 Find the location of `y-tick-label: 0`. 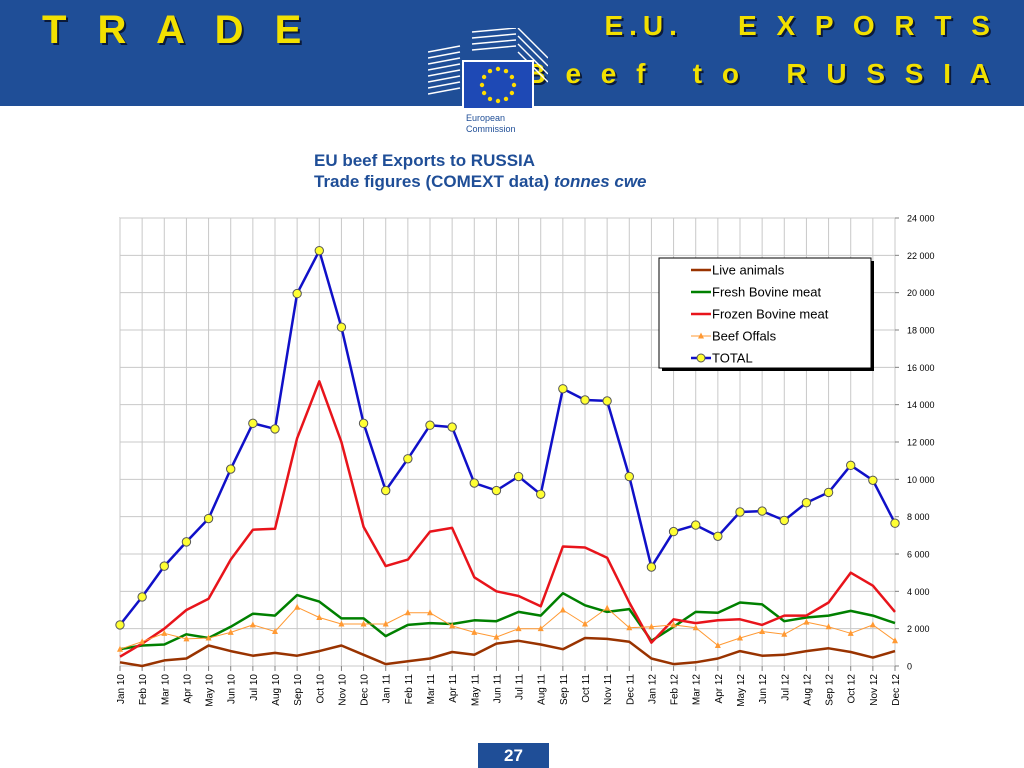

y-tick-label: 0 is located at coordinates (909, 667).